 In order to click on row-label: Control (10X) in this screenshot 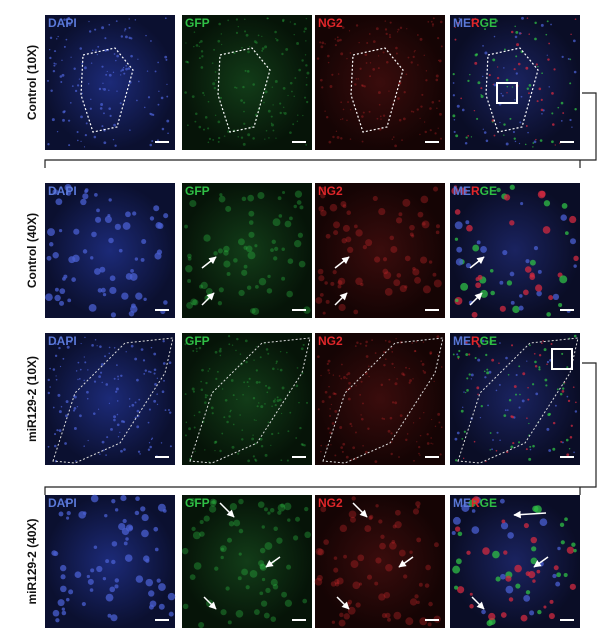, I will do `click(32, 82)`.